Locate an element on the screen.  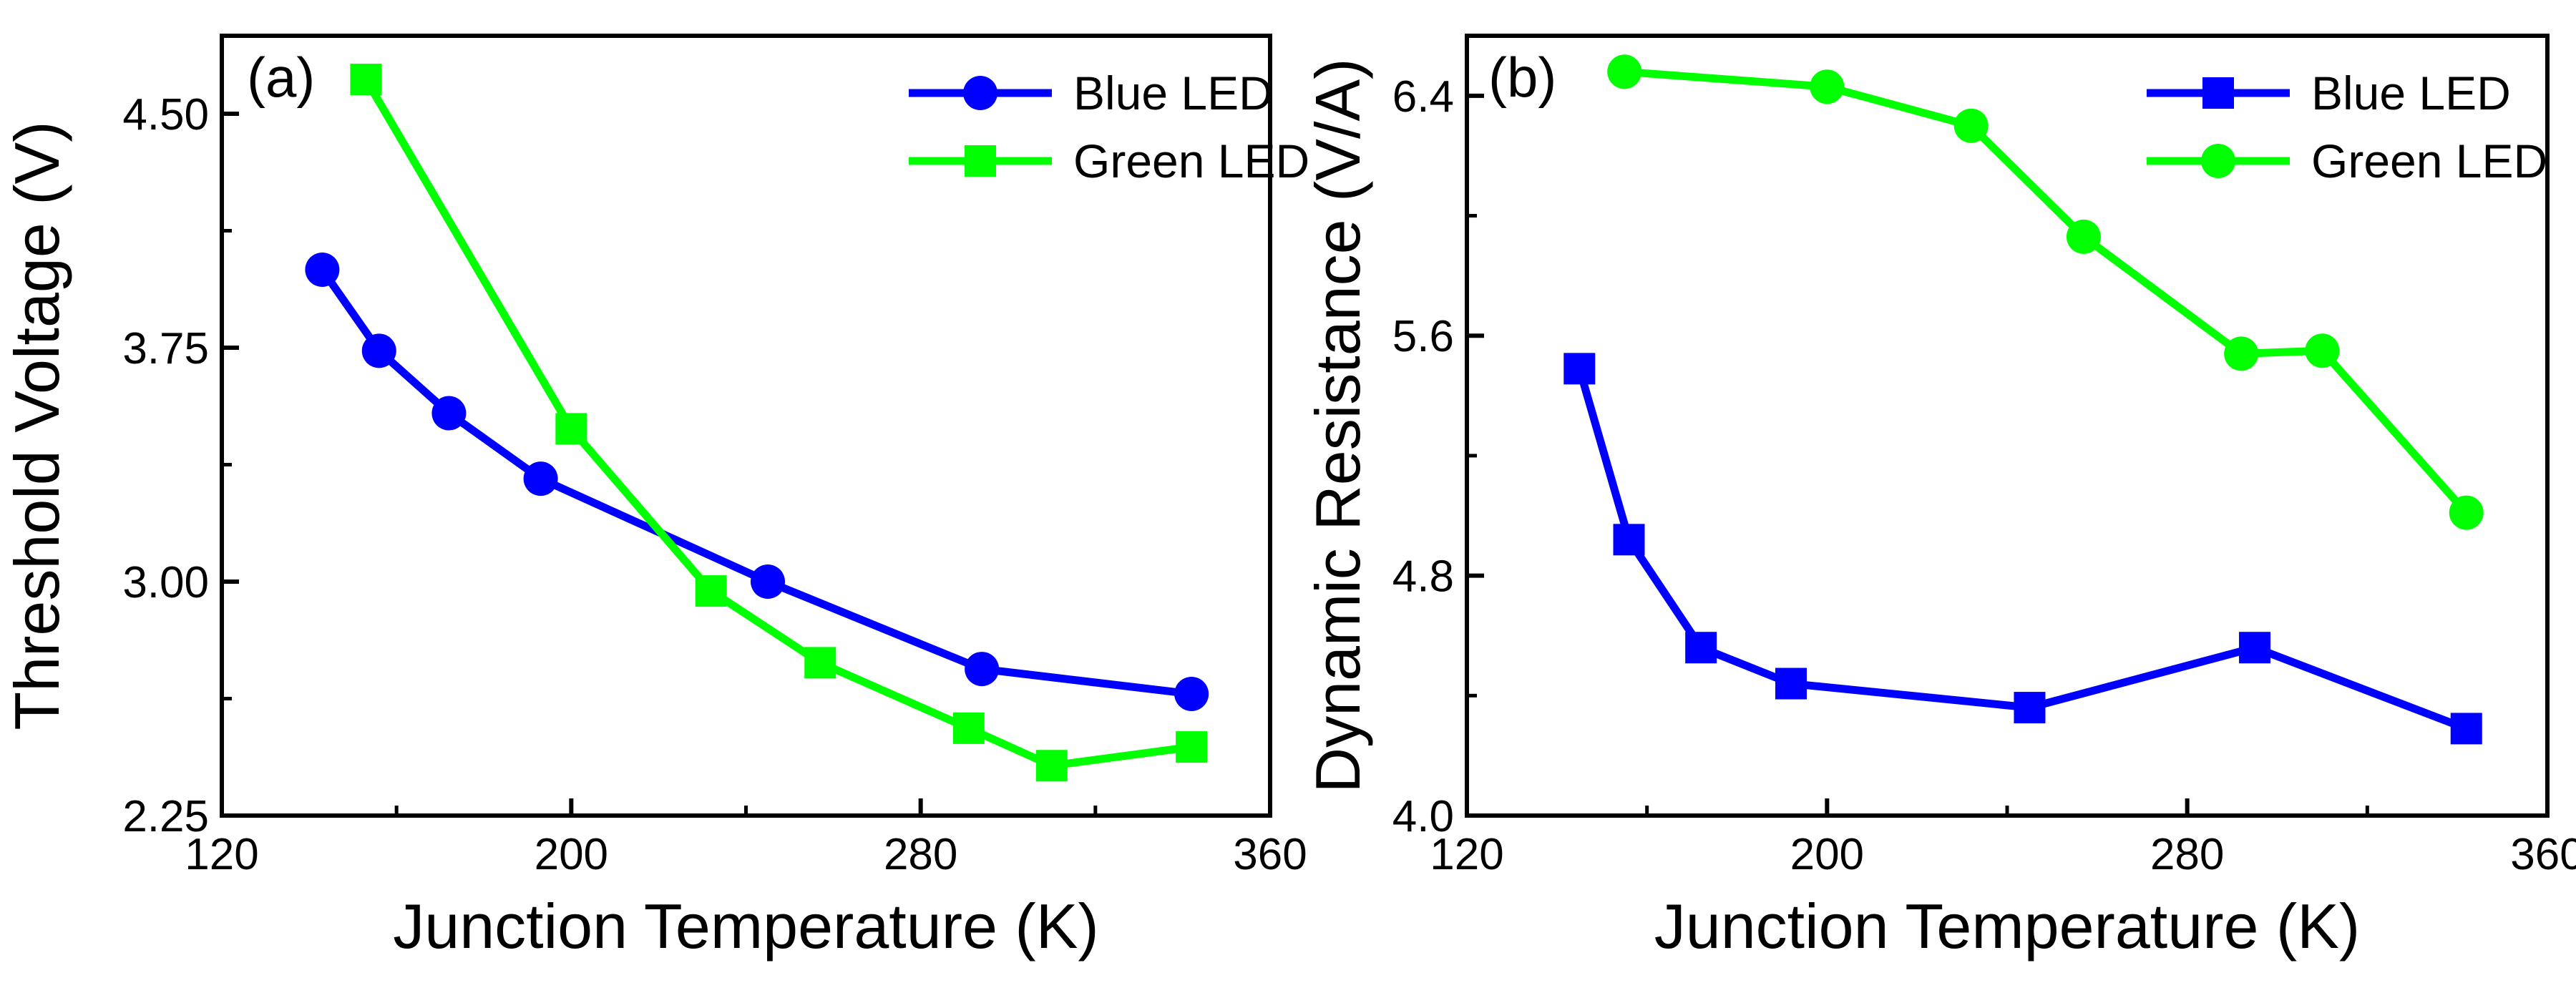
y-tick-label: 4.8 is located at coordinates (1423, 577).